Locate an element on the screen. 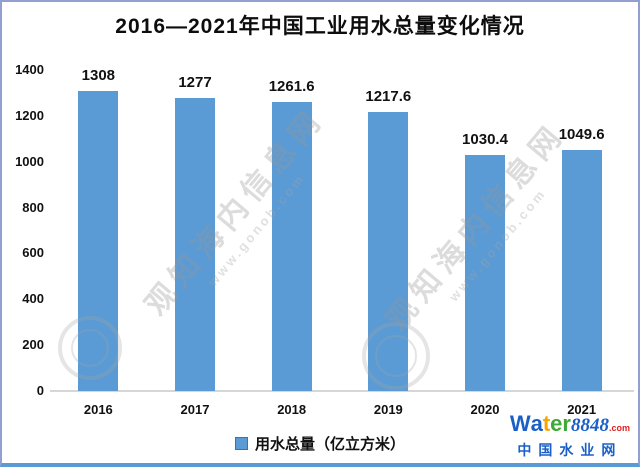 This screenshot has width=640, height=467. bar-2018 is located at coordinates (291, 246).